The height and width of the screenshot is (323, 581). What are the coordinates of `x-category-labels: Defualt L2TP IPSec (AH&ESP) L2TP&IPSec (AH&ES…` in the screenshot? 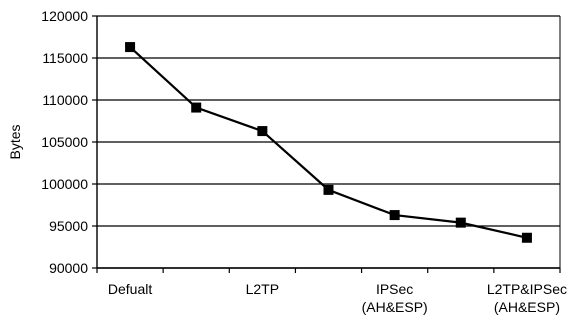 It's located at (337, 298).